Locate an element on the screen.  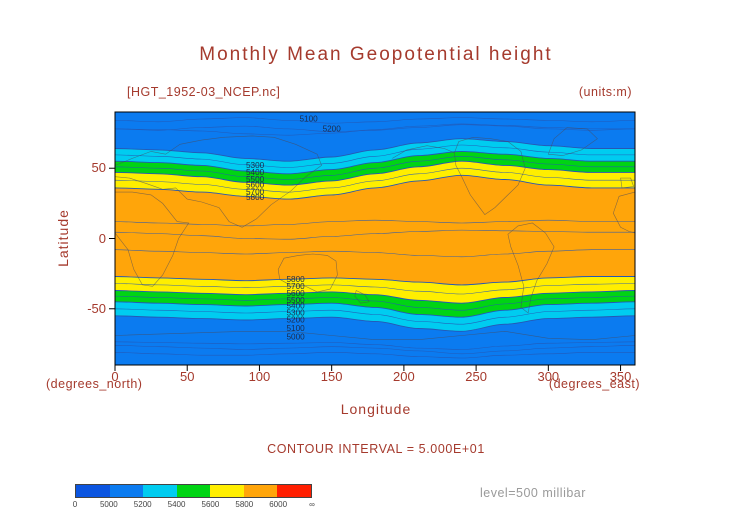
colorbar-tick-label: 5200 is located at coordinates (142, 504).